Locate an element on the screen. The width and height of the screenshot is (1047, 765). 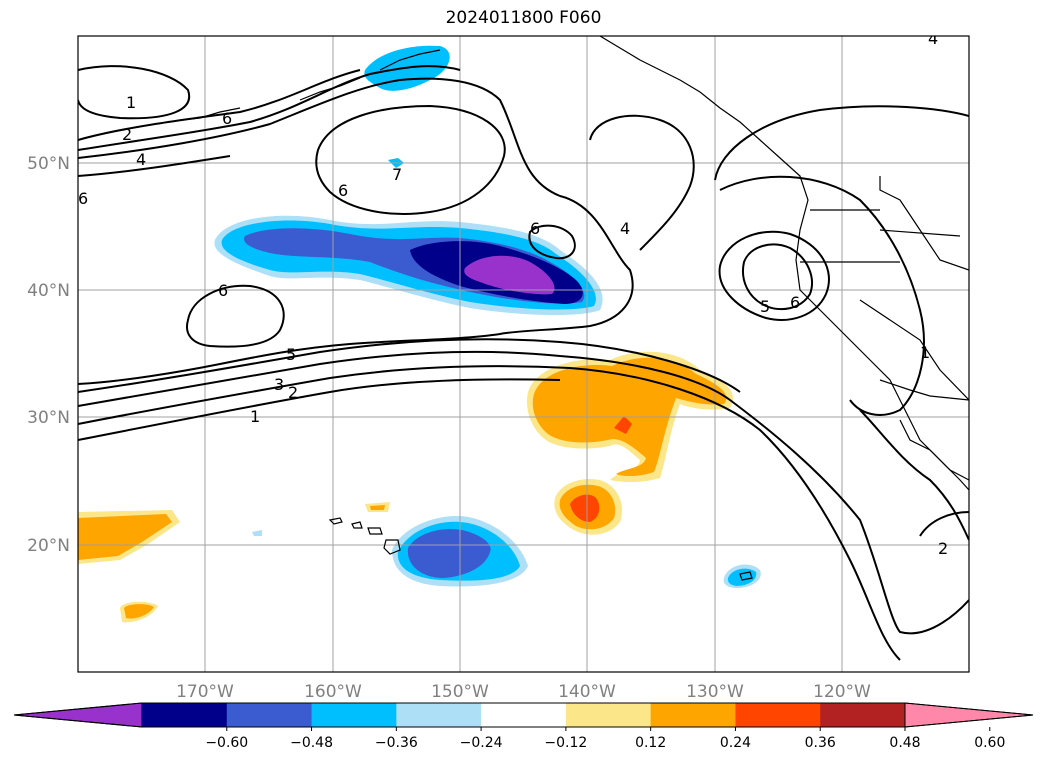
colorbar-extend-low is located at coordinates (78, 715).